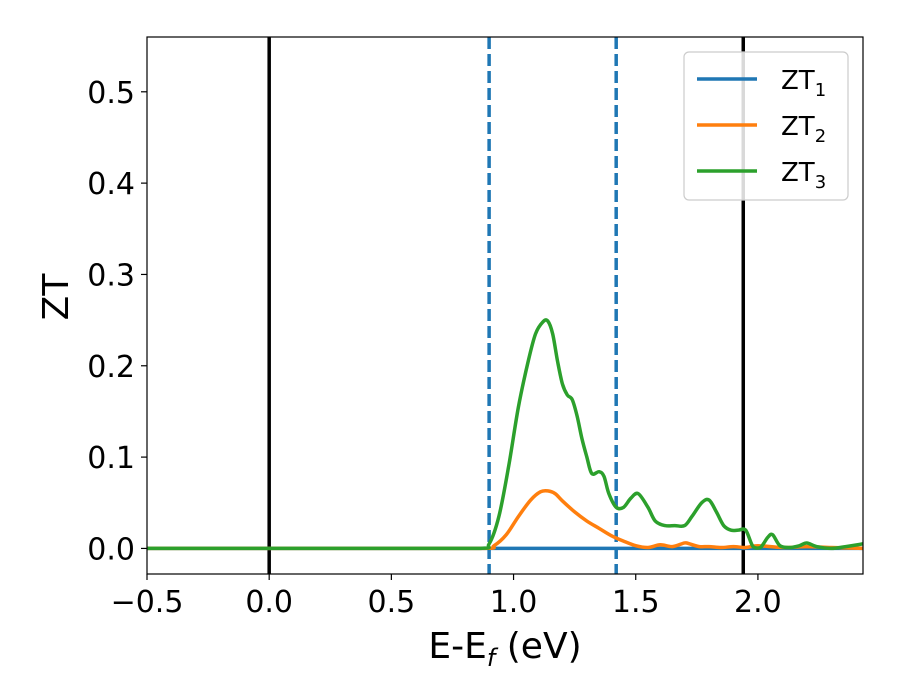 The width and height of the screenshot is (900, 700). What do you see at coordinates (761, 129) in the screenshot?
I see `legend-item-zt2: ZT2` at bounding box center [761, 129].